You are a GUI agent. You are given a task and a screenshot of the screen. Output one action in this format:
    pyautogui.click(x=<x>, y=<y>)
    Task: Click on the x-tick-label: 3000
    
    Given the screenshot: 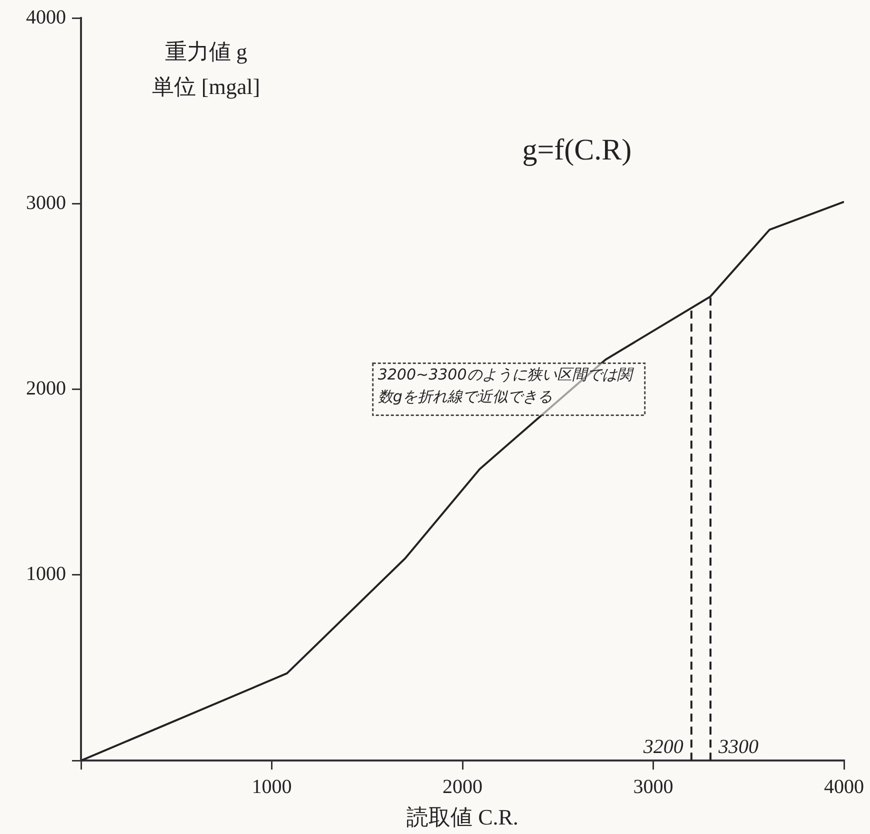 What is the action you would take?
    pyautogui.click(x=653, y=787)
    